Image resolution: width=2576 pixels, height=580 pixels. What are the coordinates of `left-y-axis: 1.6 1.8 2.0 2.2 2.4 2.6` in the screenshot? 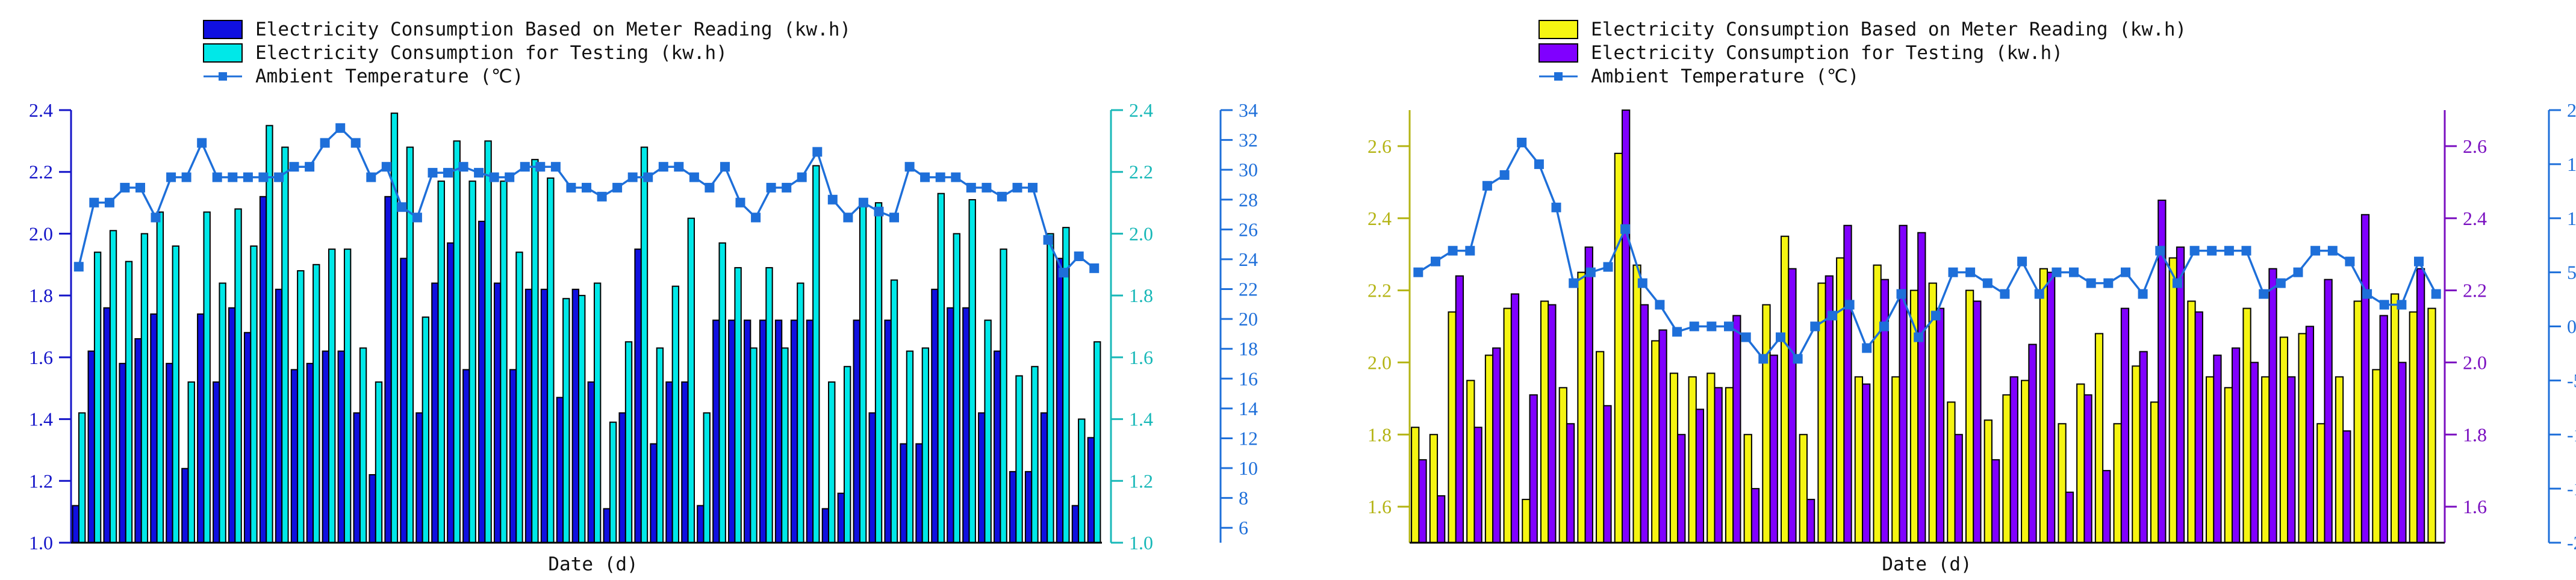 It's located at (1389, 326).